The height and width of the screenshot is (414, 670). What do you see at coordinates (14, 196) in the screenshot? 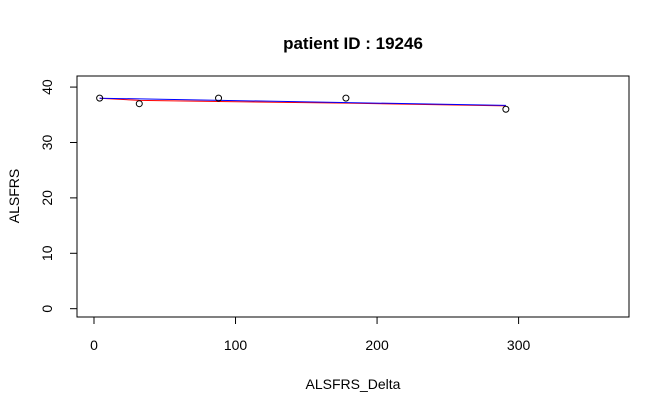
I see `y-axis-label: ALSFRS` at bounding box center [14, 196].